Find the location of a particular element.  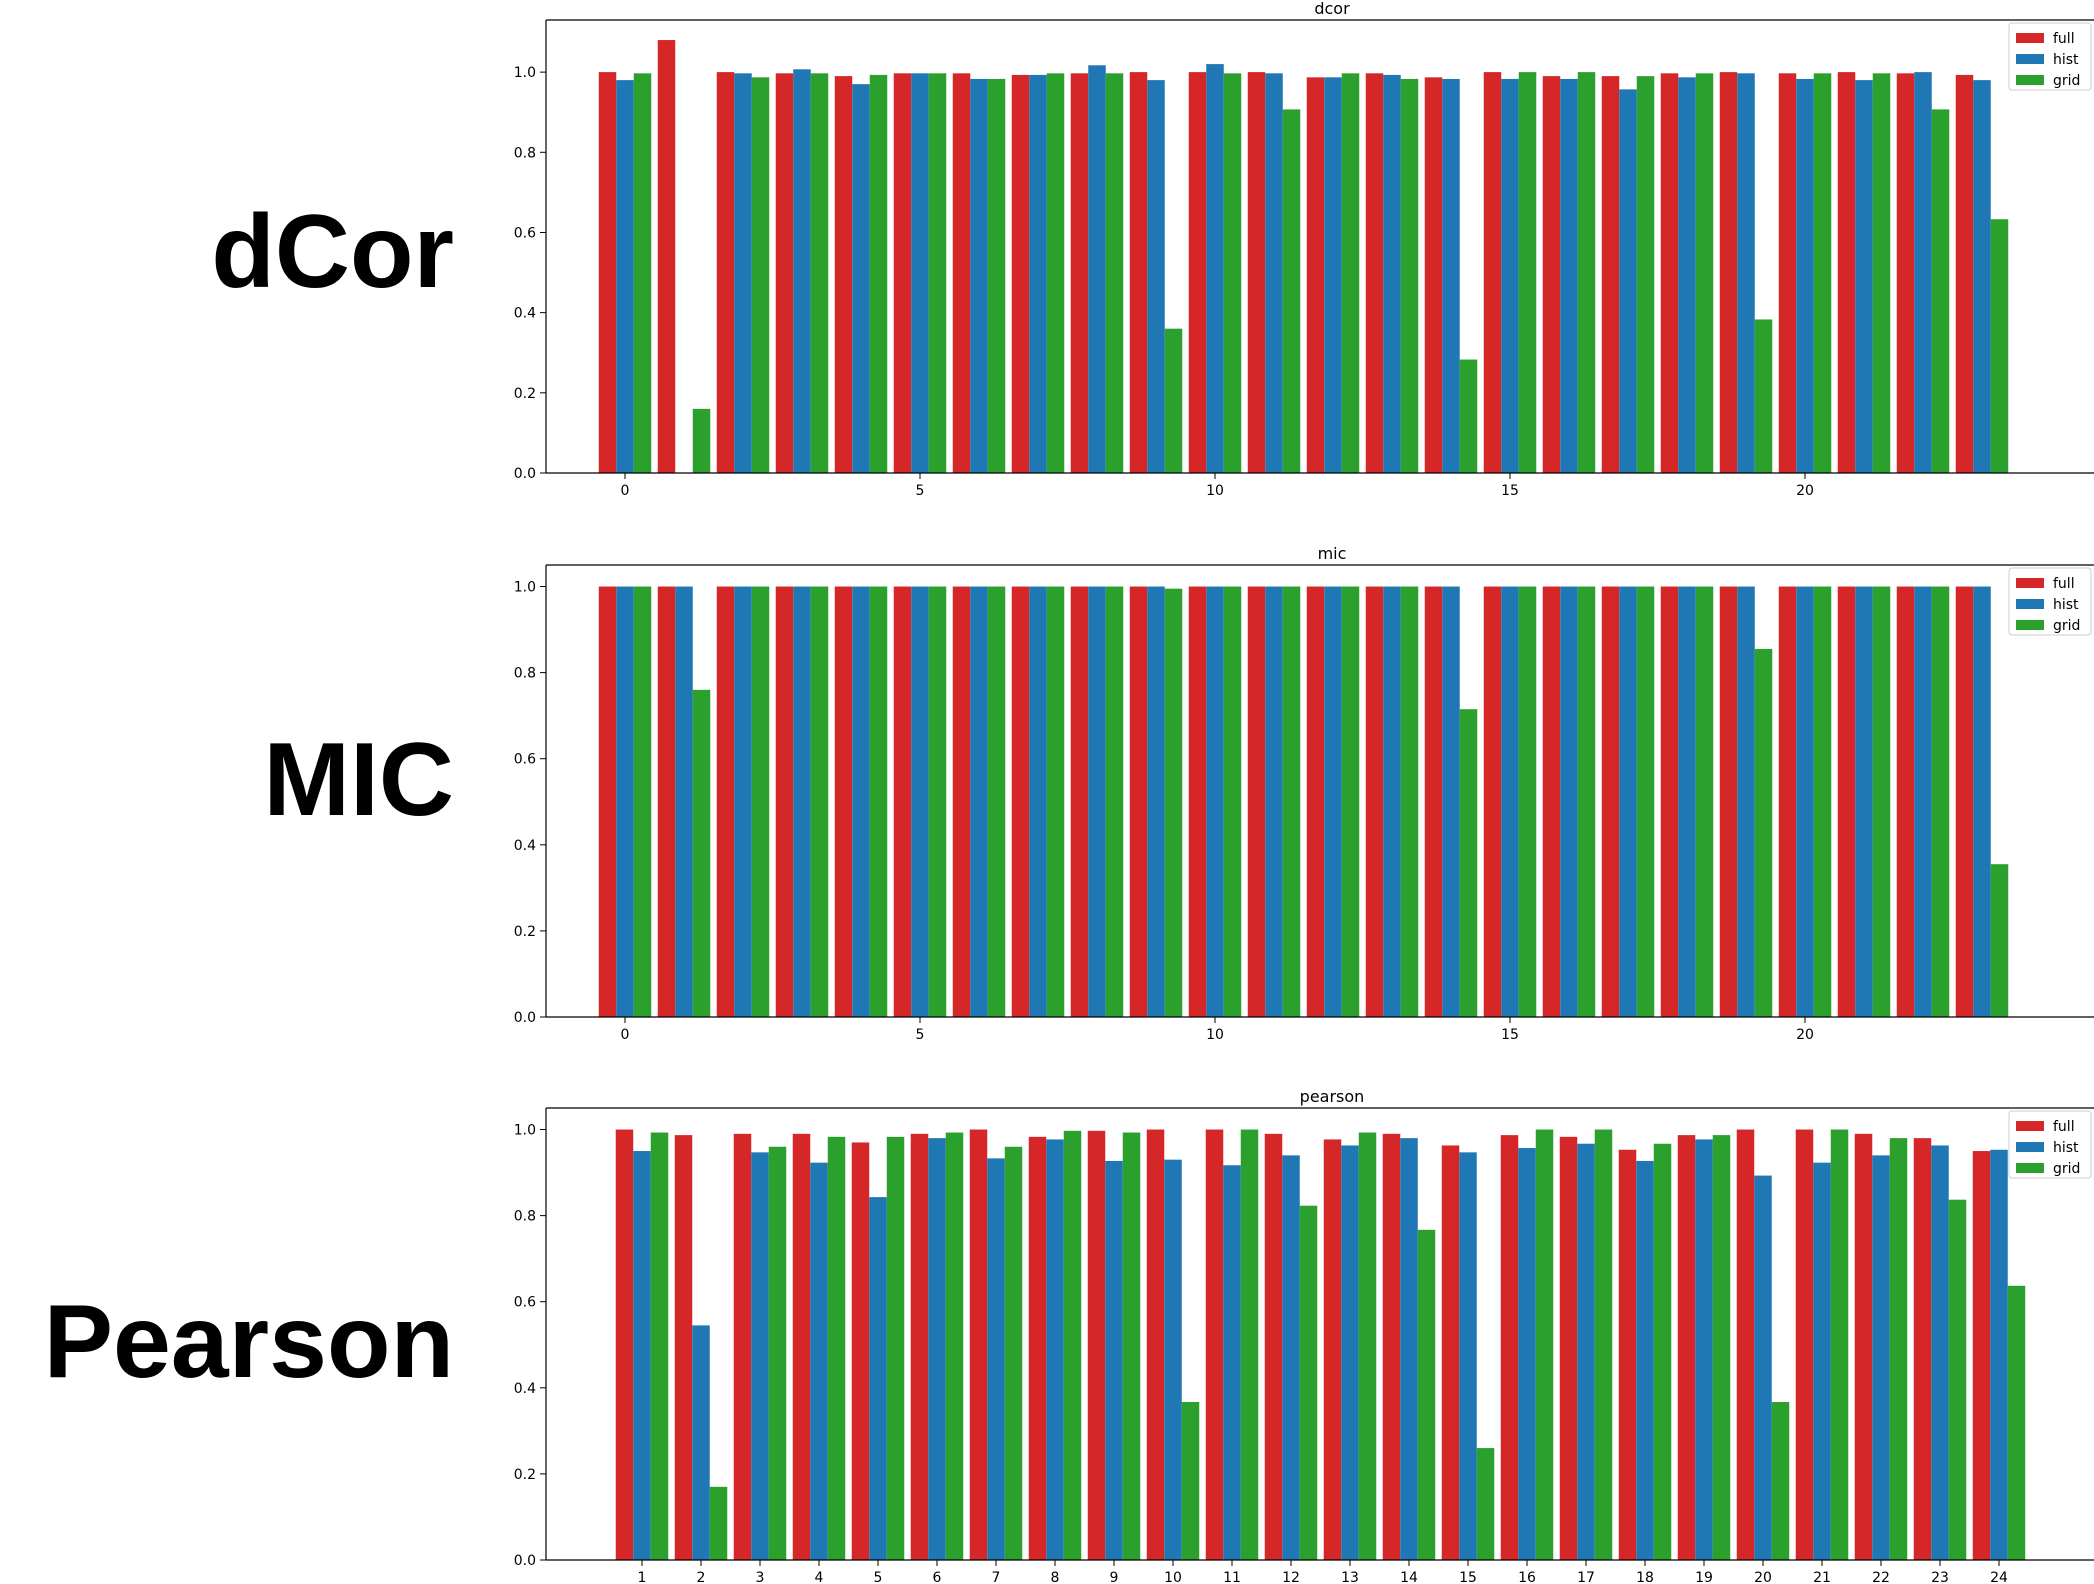

y-tick-label: 1.0 is located at coordinates (525, 588).